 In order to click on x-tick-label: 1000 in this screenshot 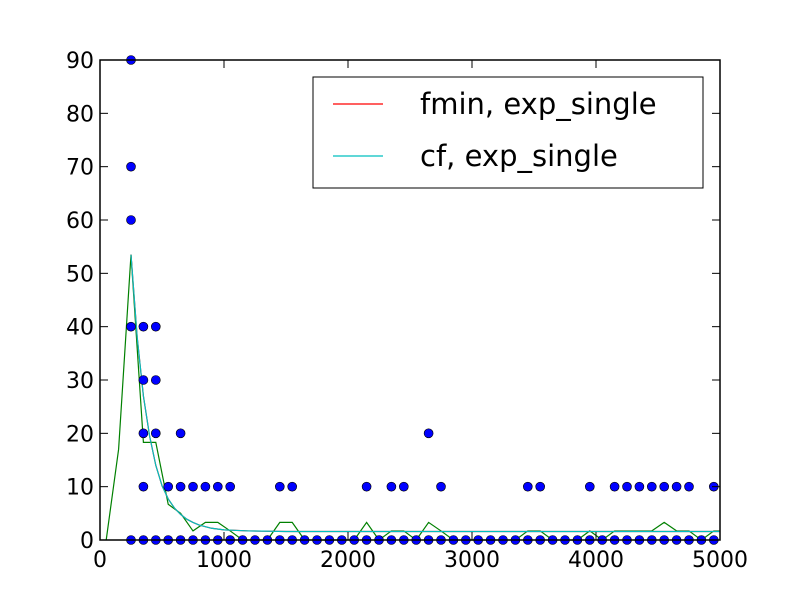, I will do `click(224, 560)`.